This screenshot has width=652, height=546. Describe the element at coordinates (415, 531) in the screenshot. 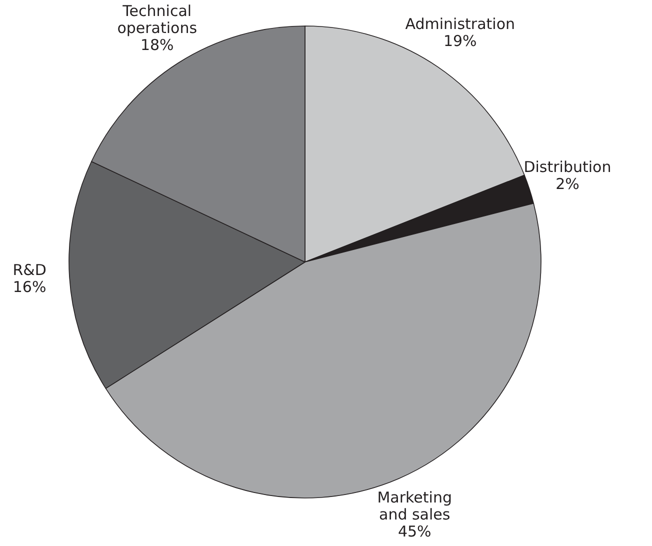

I see `data-label: 45%` at that location.